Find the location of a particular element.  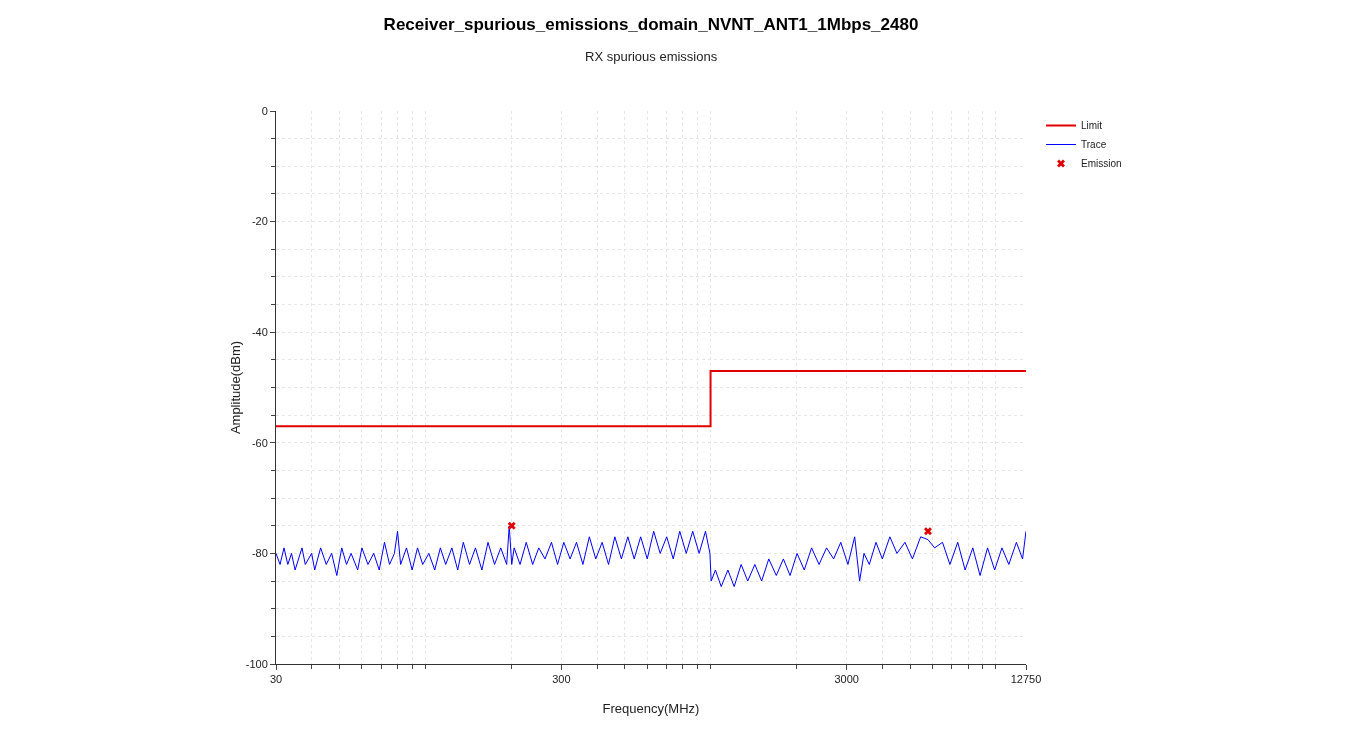

chart-title: Receiver_spurious_emissions_domain_NVNT_ANT1_1Mbps_2480 is located at coordinates (651, 25).